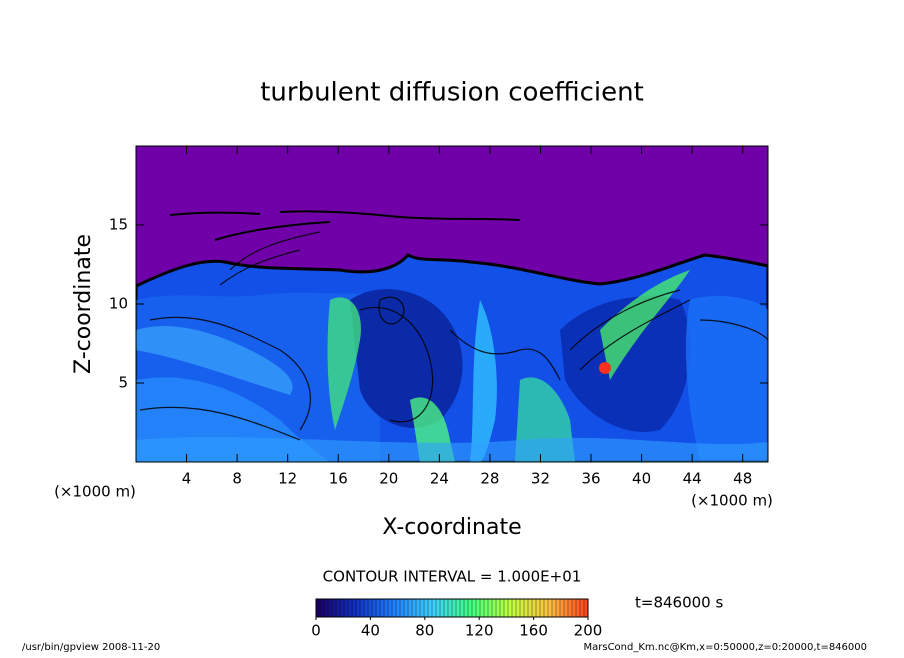 The height and width of the screenshot is (658, 904). What do you see at coordinates (641, 479) in the screenshot?
I see `x-tick-label: 40` at bounding box center [641, 479].